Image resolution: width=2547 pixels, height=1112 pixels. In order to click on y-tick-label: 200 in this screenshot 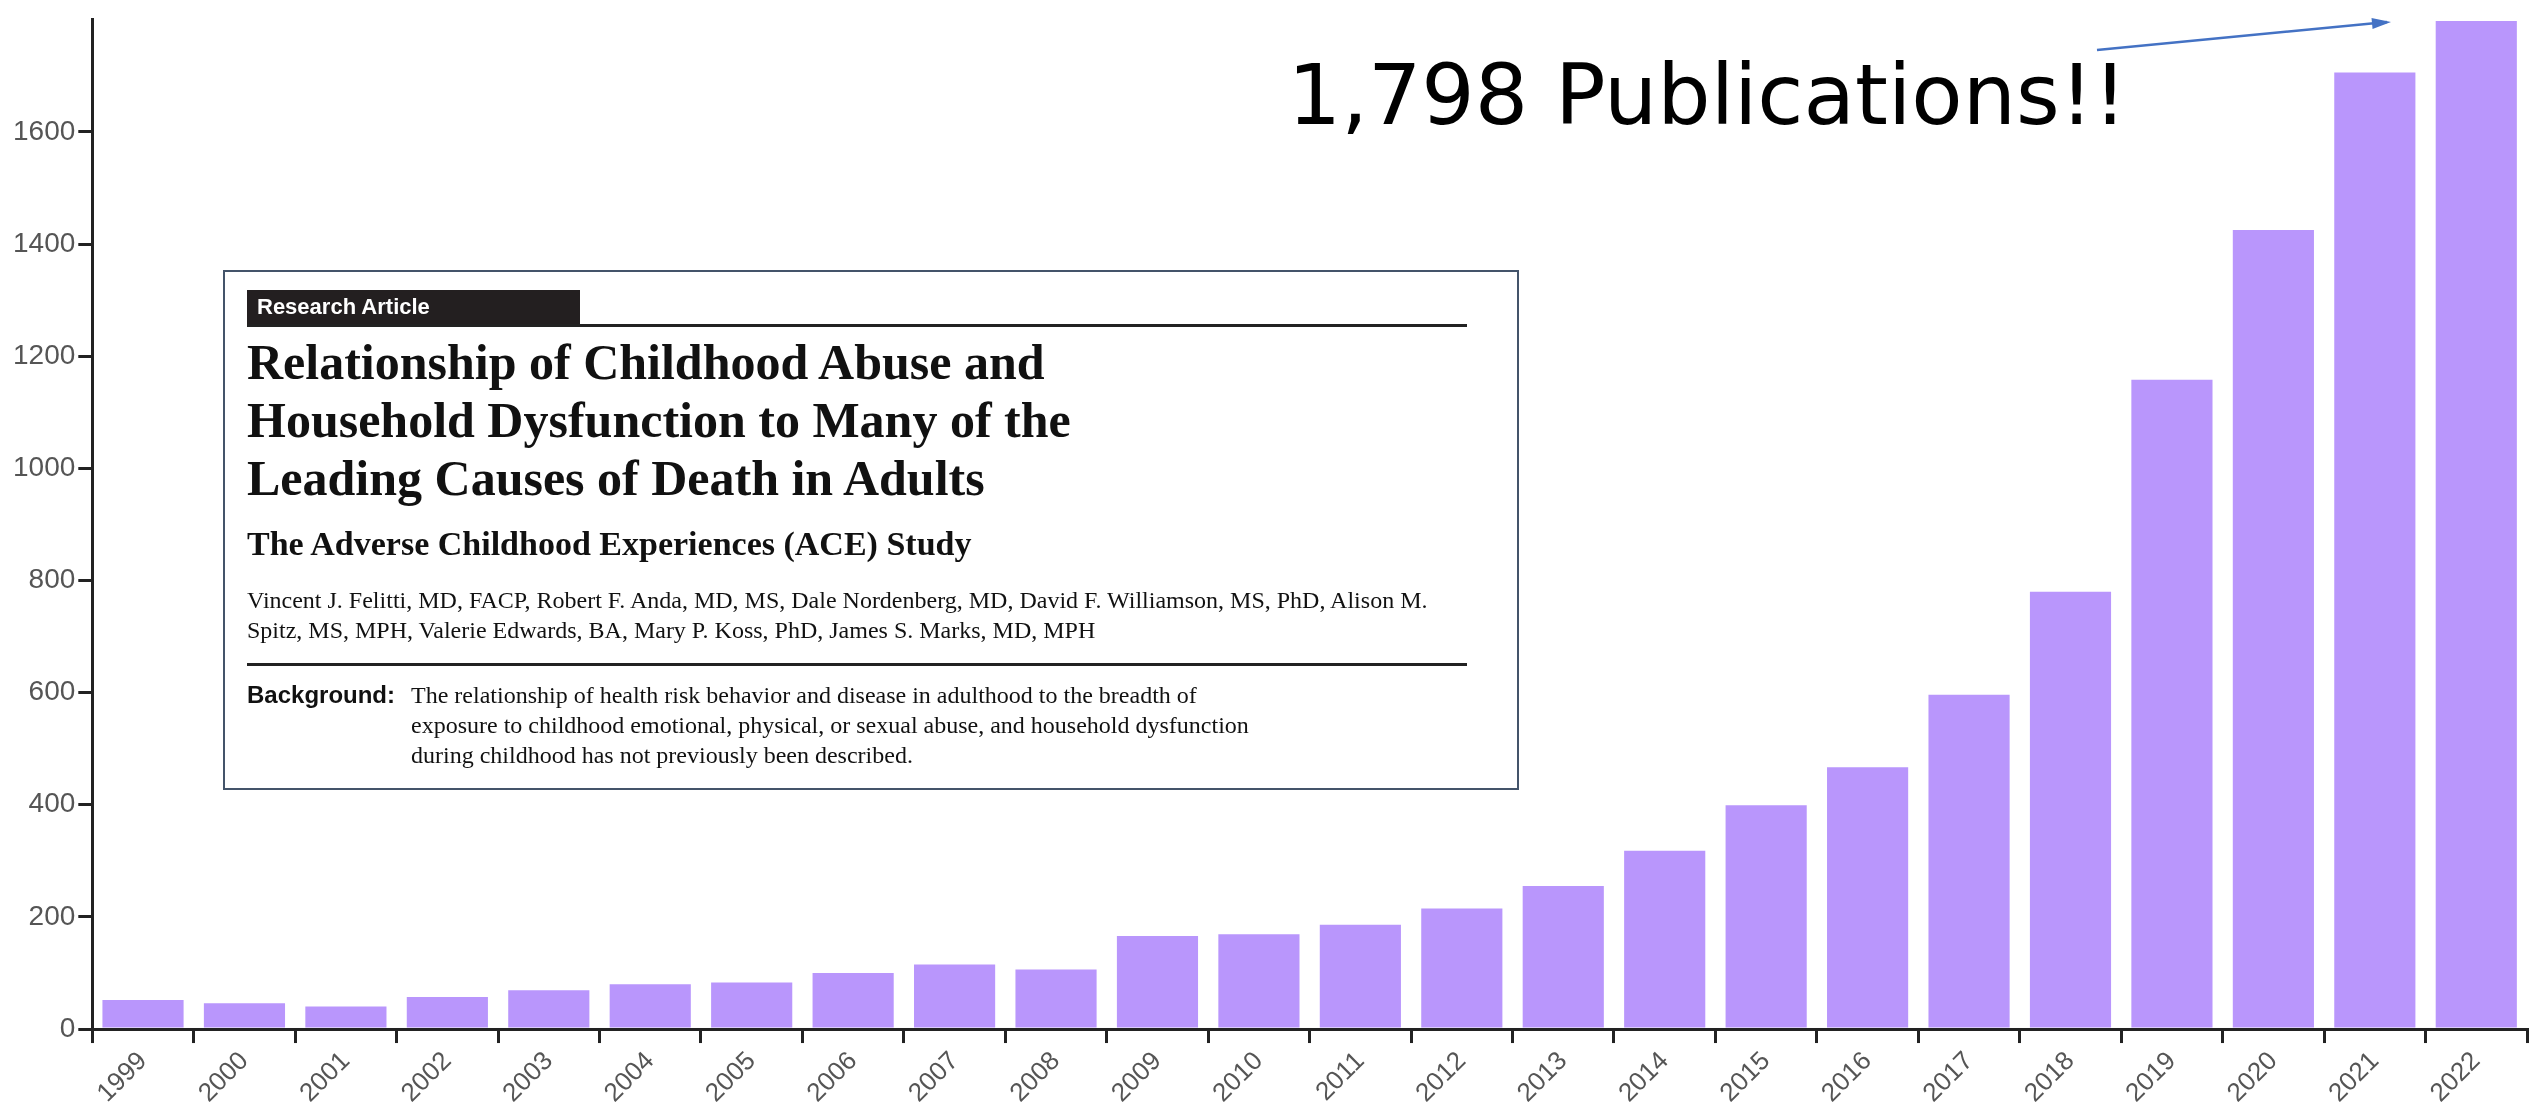, I will do `click(52, 915)`.